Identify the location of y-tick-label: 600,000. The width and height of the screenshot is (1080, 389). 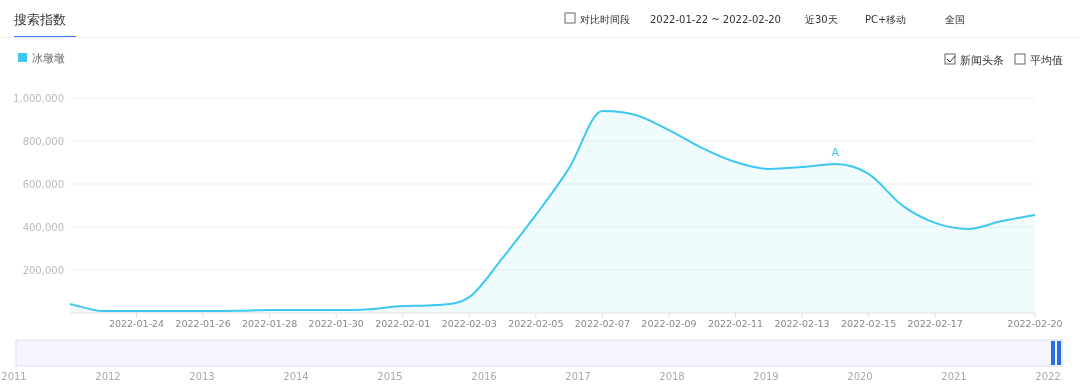
(43, 184).